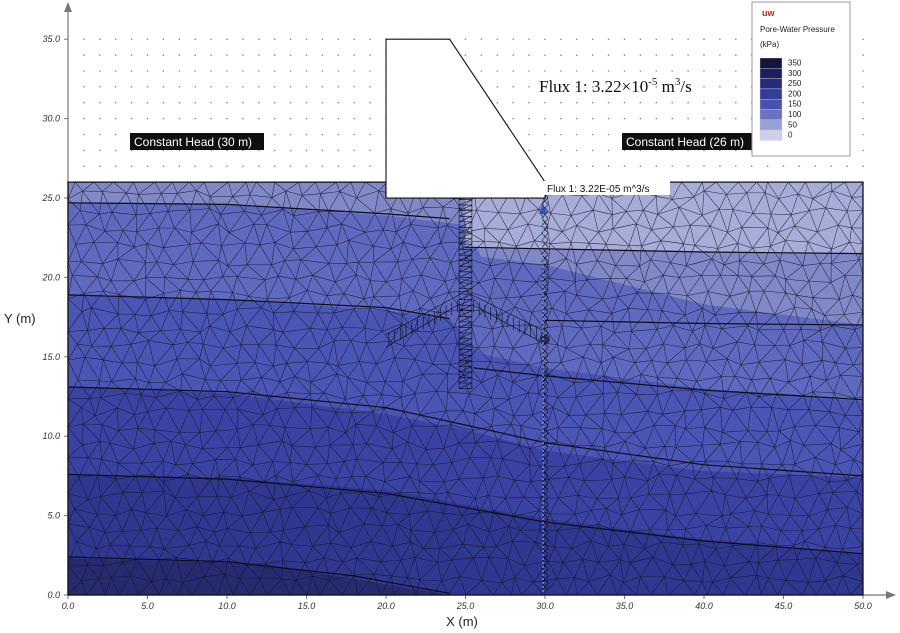  What do you see at coordinates (795, 114) in the screenshot?
I see `legend-label: 100` at bounding box center [795, 114].